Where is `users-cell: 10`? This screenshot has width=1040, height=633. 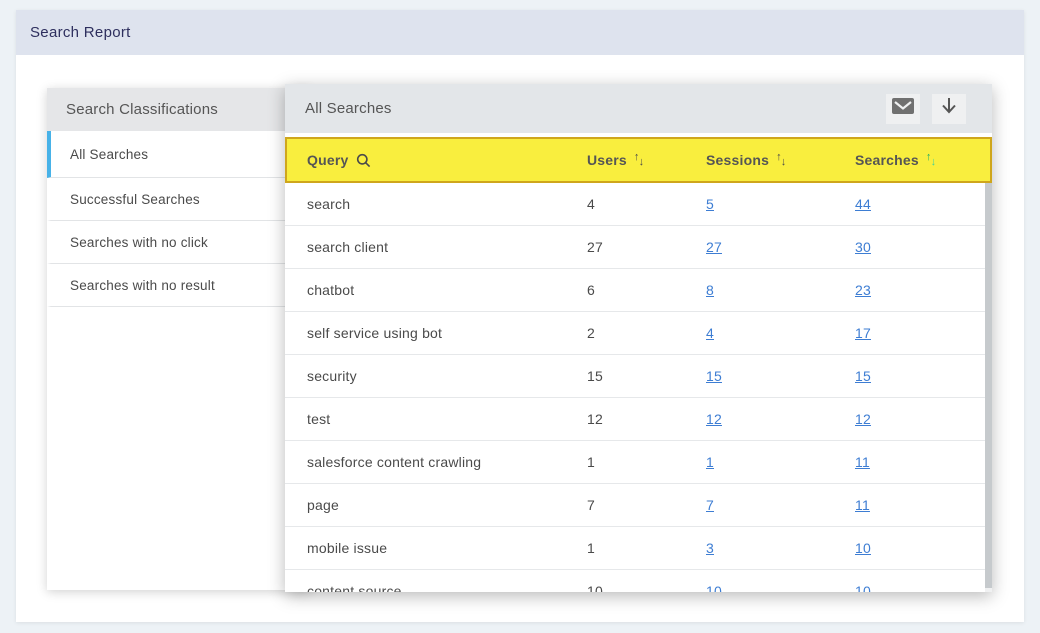
users-cell: 10 is located at coordinates (595, 587).